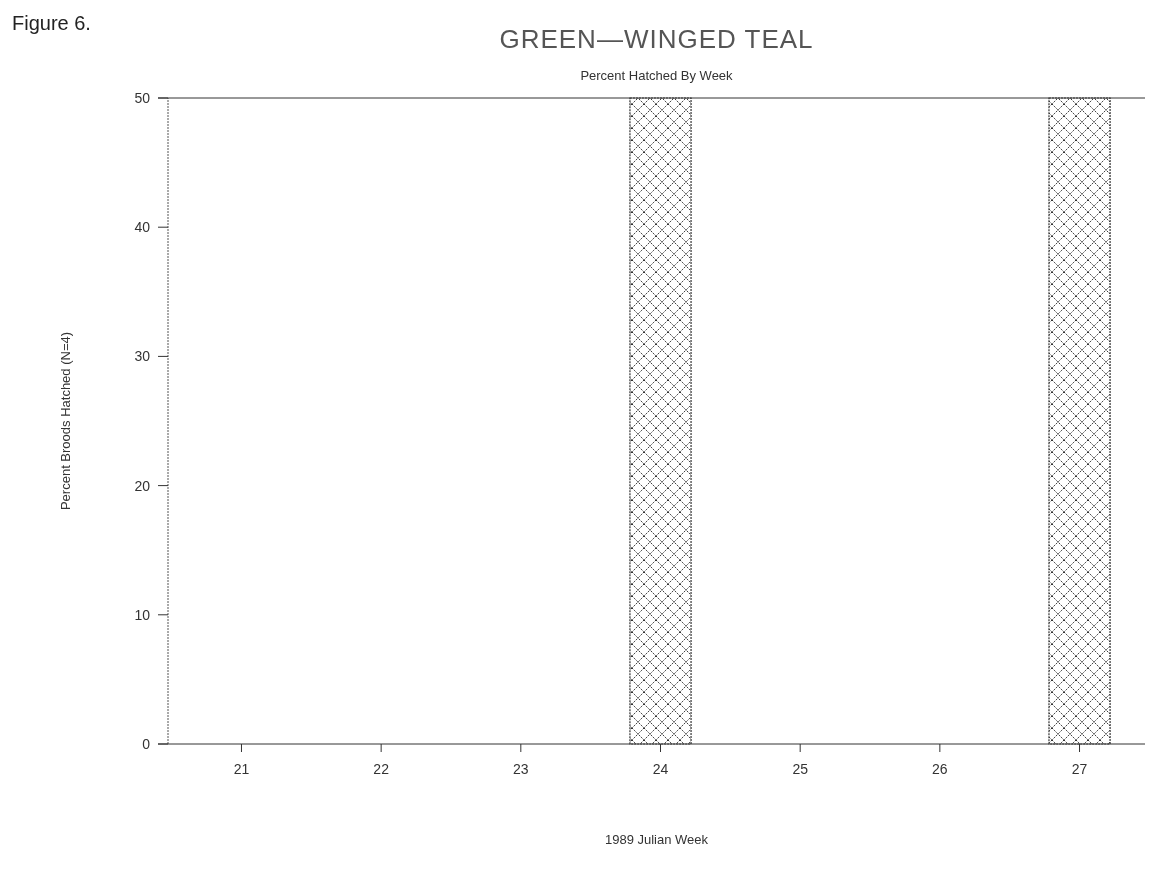  What do you see at coordinates (1079, 769) in the screenshot?
I see `x-tick-label: 27` at bounding box center [1079, 769].